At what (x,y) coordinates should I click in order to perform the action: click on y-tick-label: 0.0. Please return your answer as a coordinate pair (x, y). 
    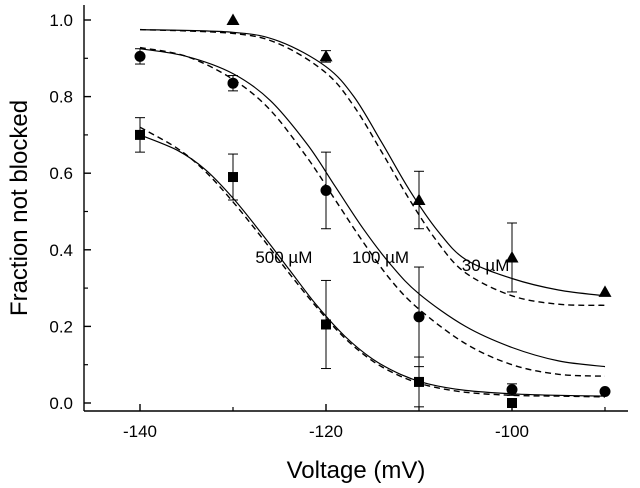
    Looking at the image, I should click on (61, 403).